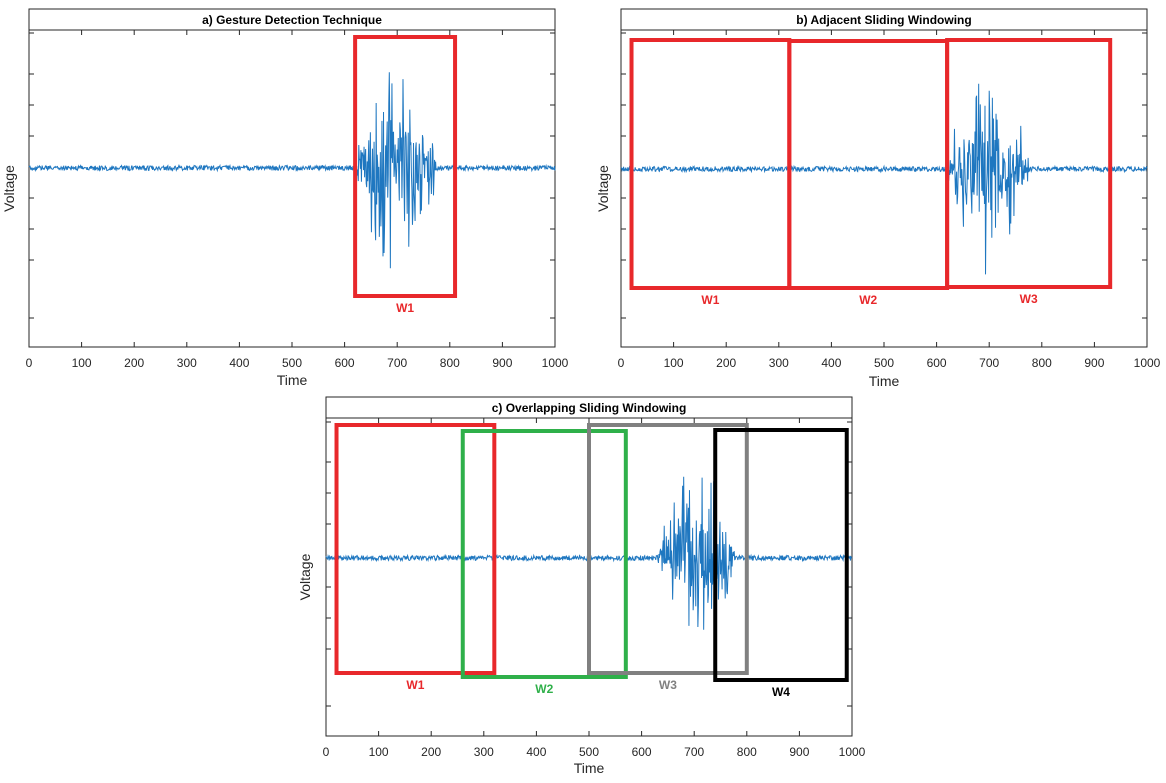 This screenshot has height=783, width=1166. What do you see at coordinates (589, 408) in the screenshot?
I see `chart-title: c) Overlapping Sliding Windowing` at bounding box center [589, 408].